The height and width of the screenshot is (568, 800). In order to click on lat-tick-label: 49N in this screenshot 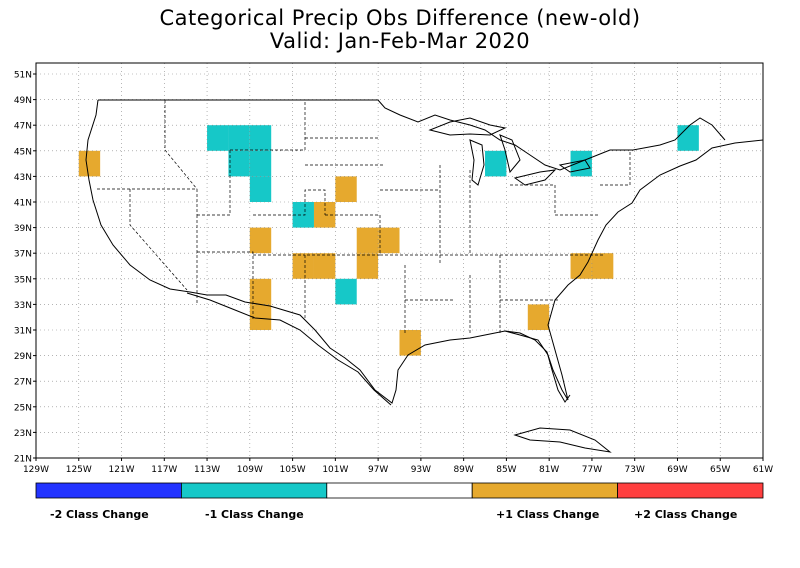, I will do `click(23, 101)`.